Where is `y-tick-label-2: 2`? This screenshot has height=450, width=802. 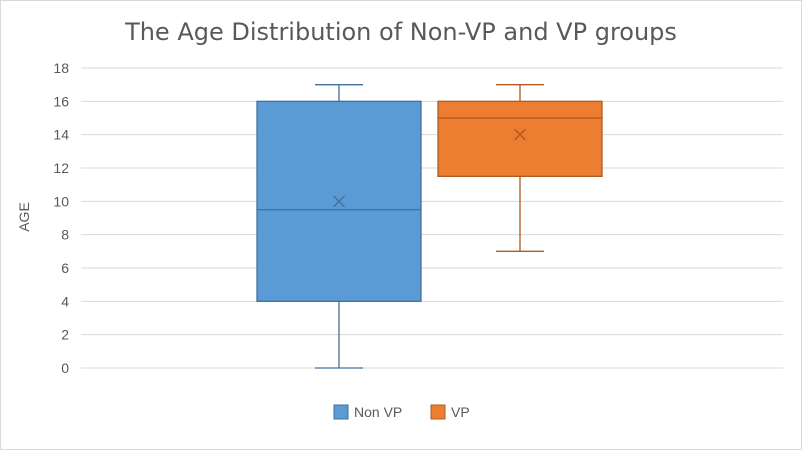 y-tick-label-2: 2 is located at coordinates (65, 335).